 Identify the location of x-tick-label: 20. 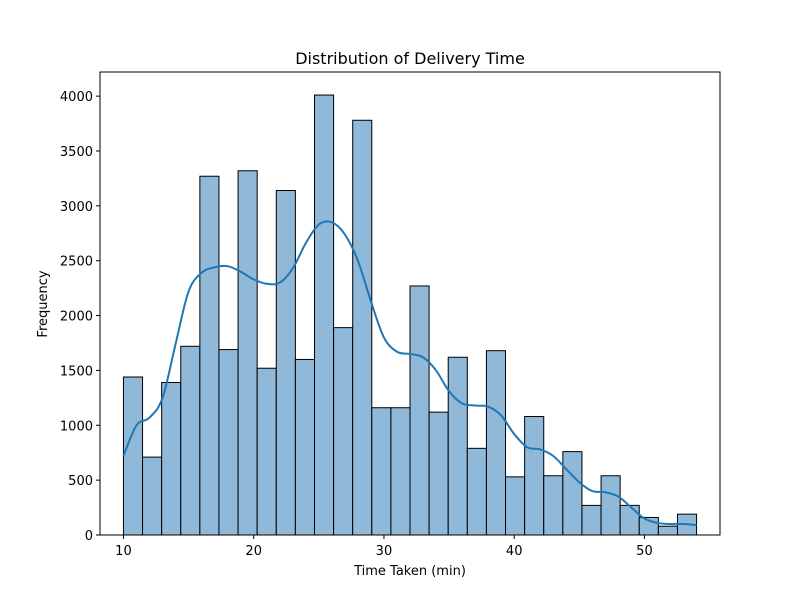
(253, 551).